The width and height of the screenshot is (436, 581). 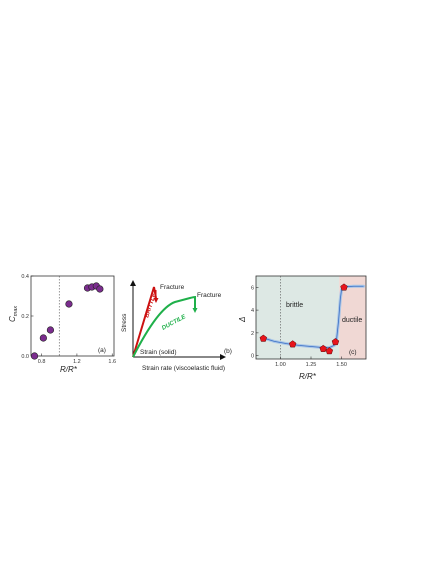 I want to click on ductile-label: DUCTILE, so click(x=174, y=323).